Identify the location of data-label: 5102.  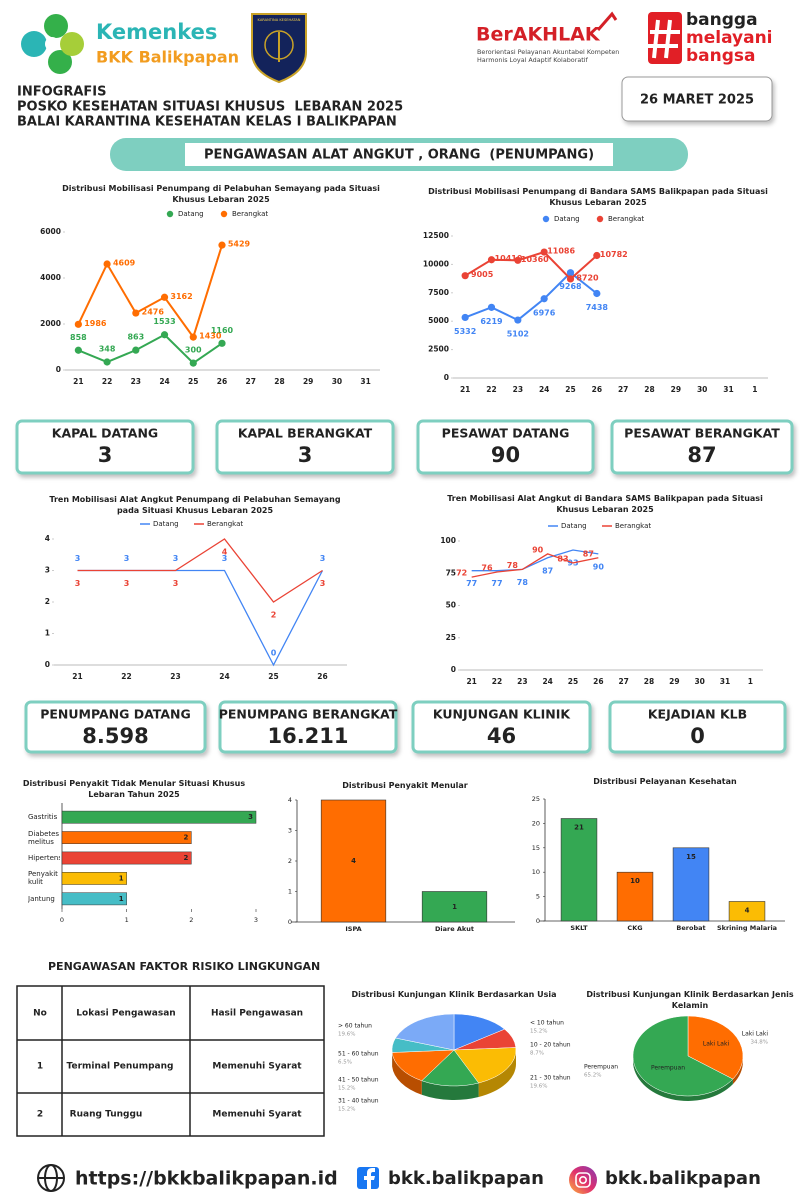
(518, 334).